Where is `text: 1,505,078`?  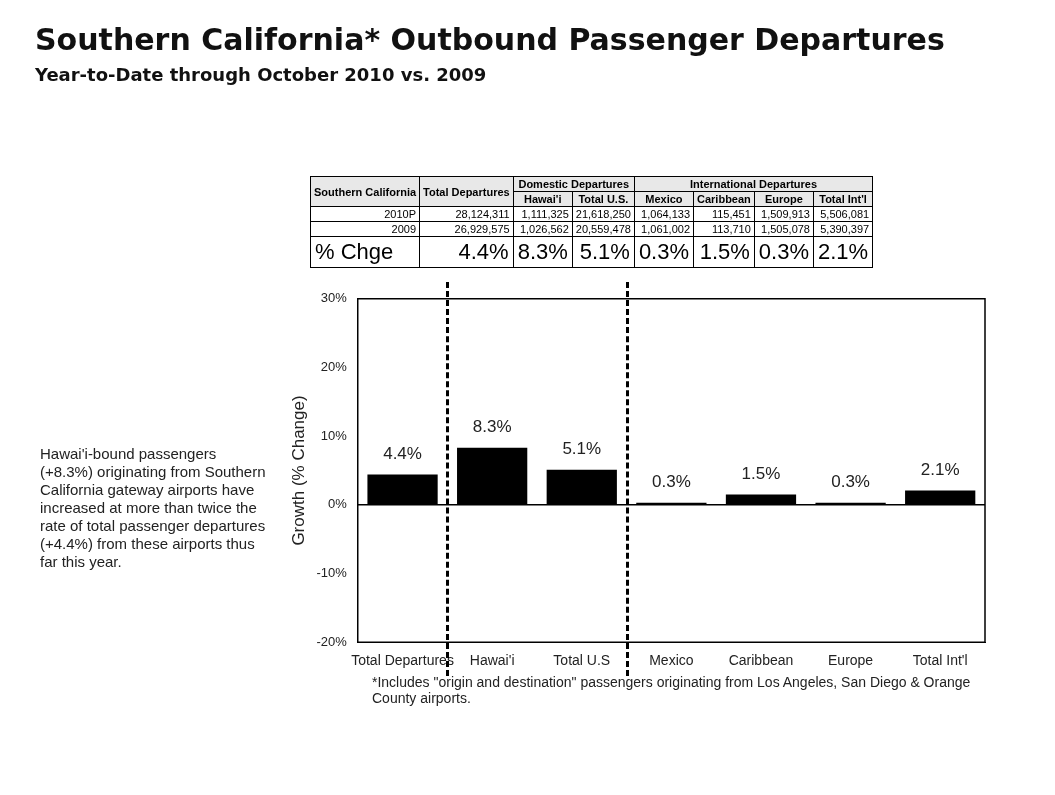
text: 1,505,078 is located at coordinates (784, 229).